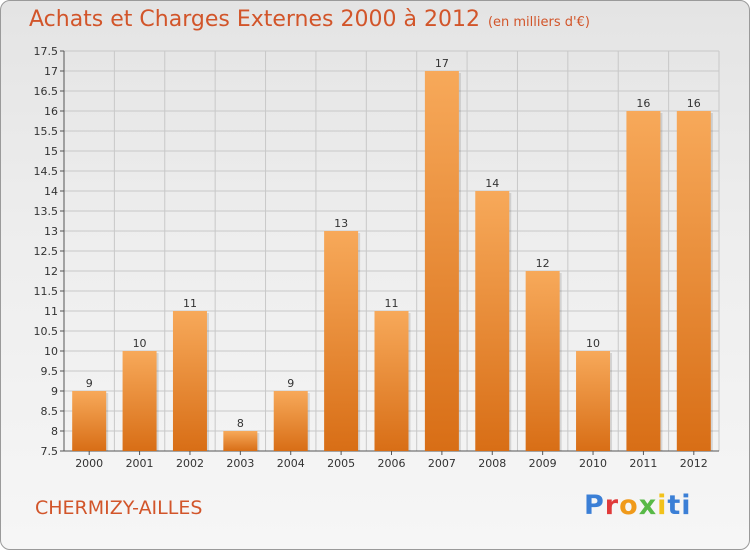  What do you see at coordinates (543, 263) in the screenshot?
I see `data-label: 12` at bounding box center [543, 263].